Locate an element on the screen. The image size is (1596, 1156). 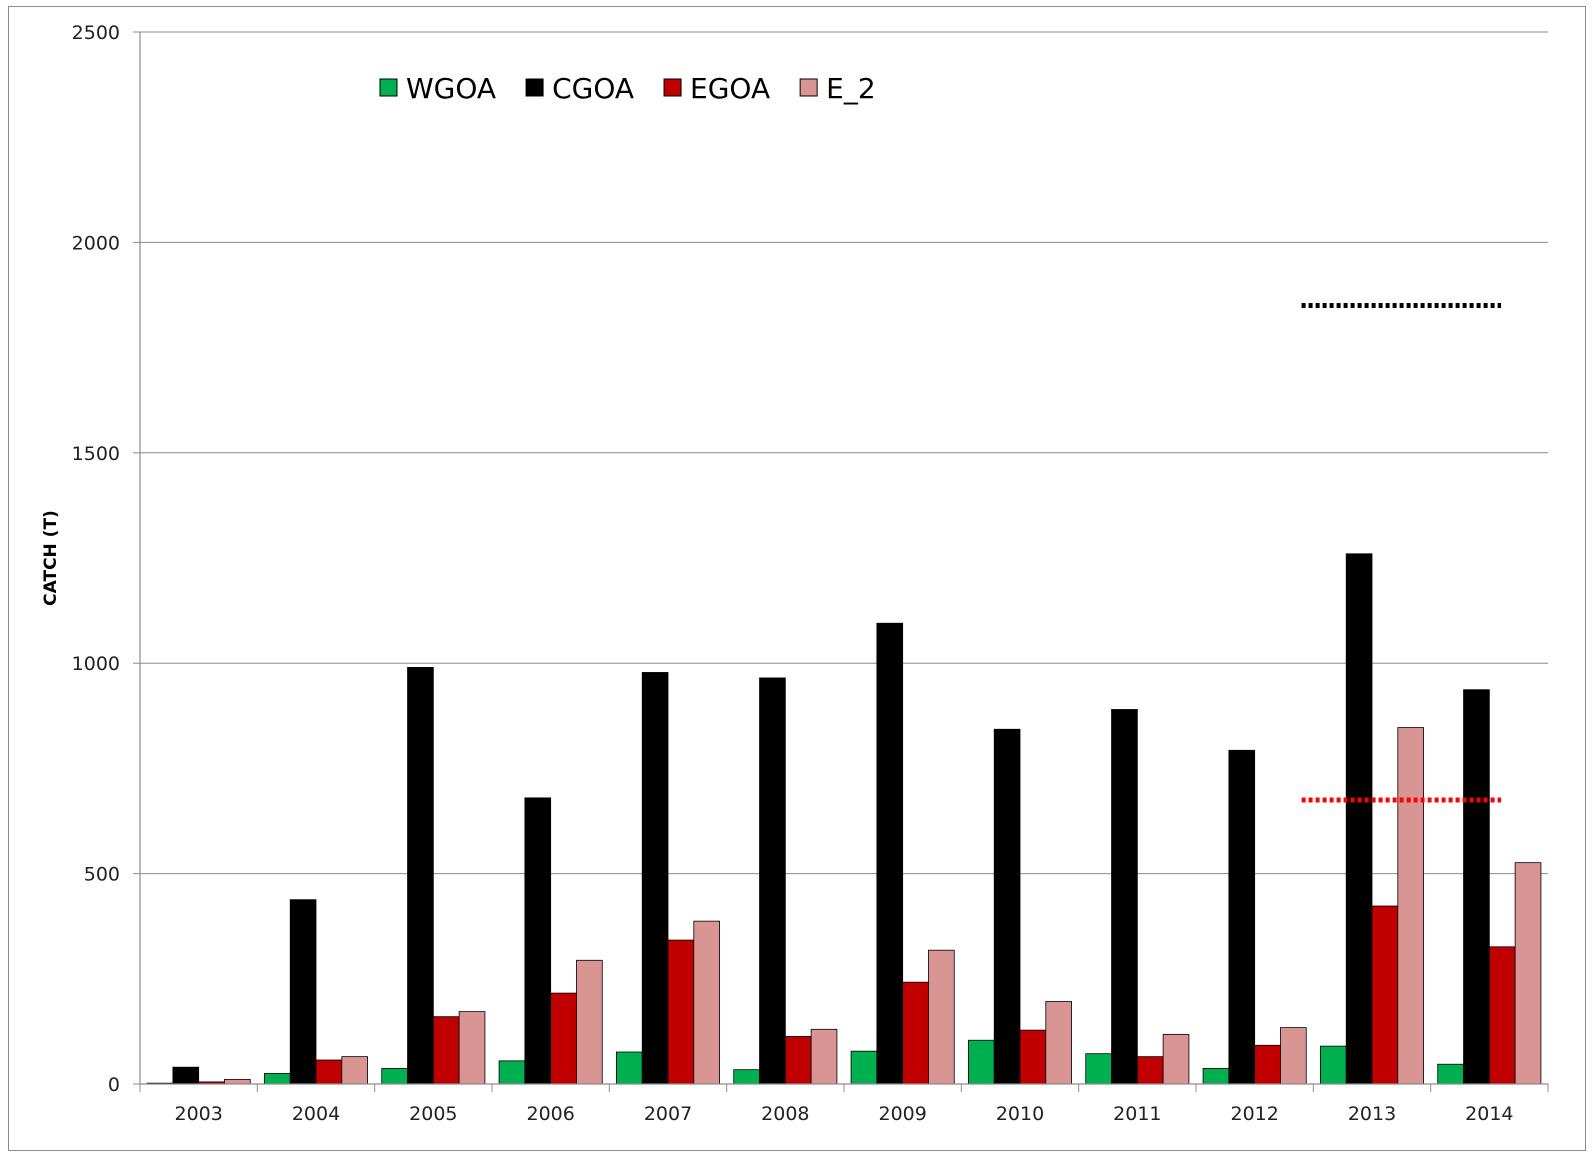
y-tick-label: 2500 is located at coordinates (96, 33).